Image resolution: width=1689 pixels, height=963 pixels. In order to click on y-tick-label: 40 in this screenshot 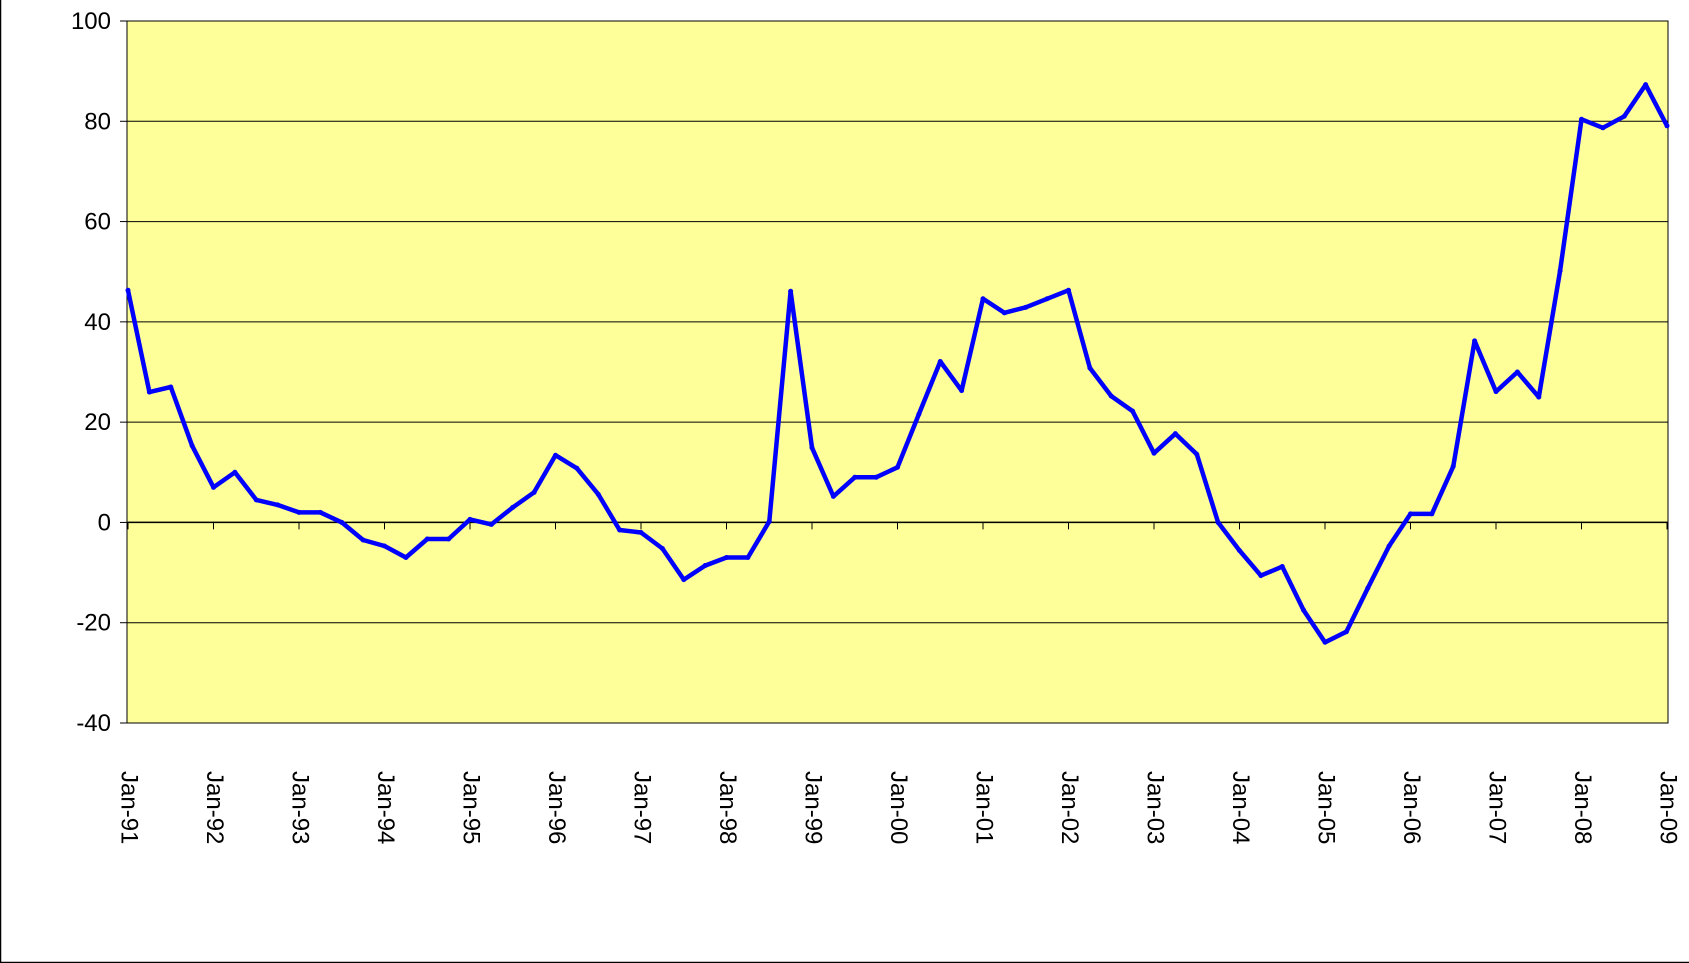, I will do `click(97, 322)`.